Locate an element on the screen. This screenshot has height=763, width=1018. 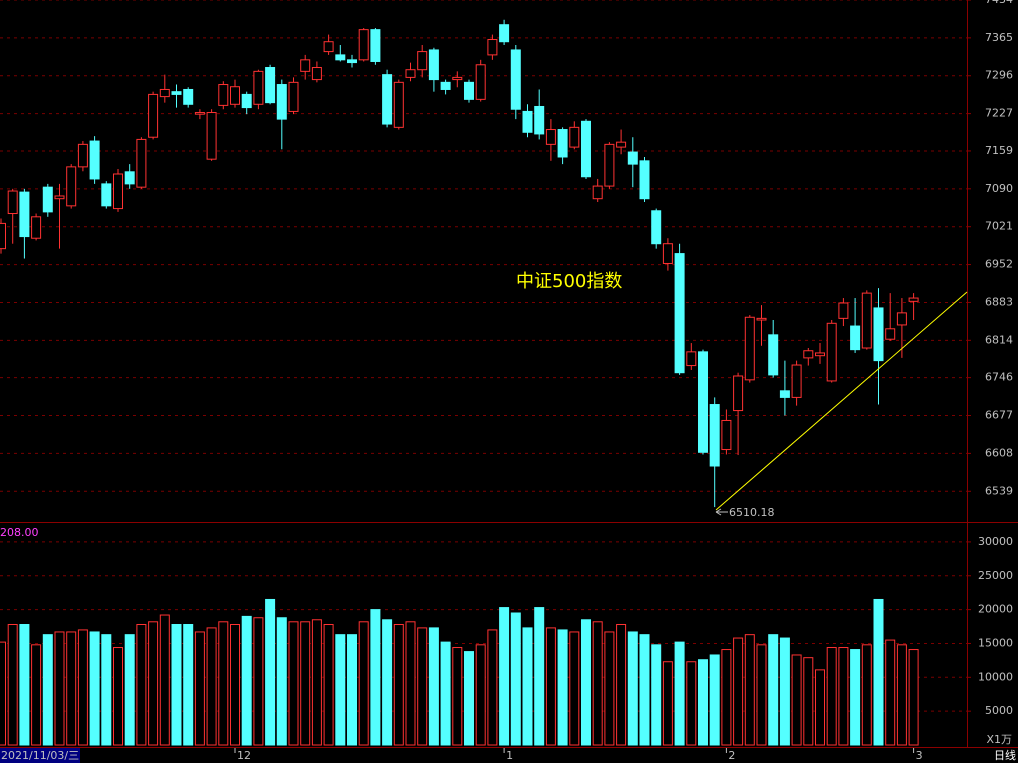
y-tick-label: 7296 is located at coordinates (999, 75).